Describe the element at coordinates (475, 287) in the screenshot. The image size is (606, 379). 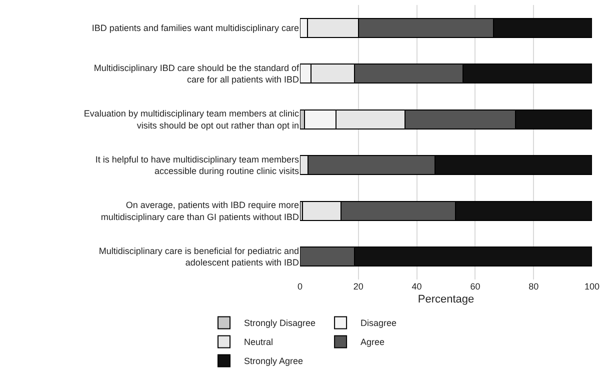
I see `x-tick-label: 60` at that location.